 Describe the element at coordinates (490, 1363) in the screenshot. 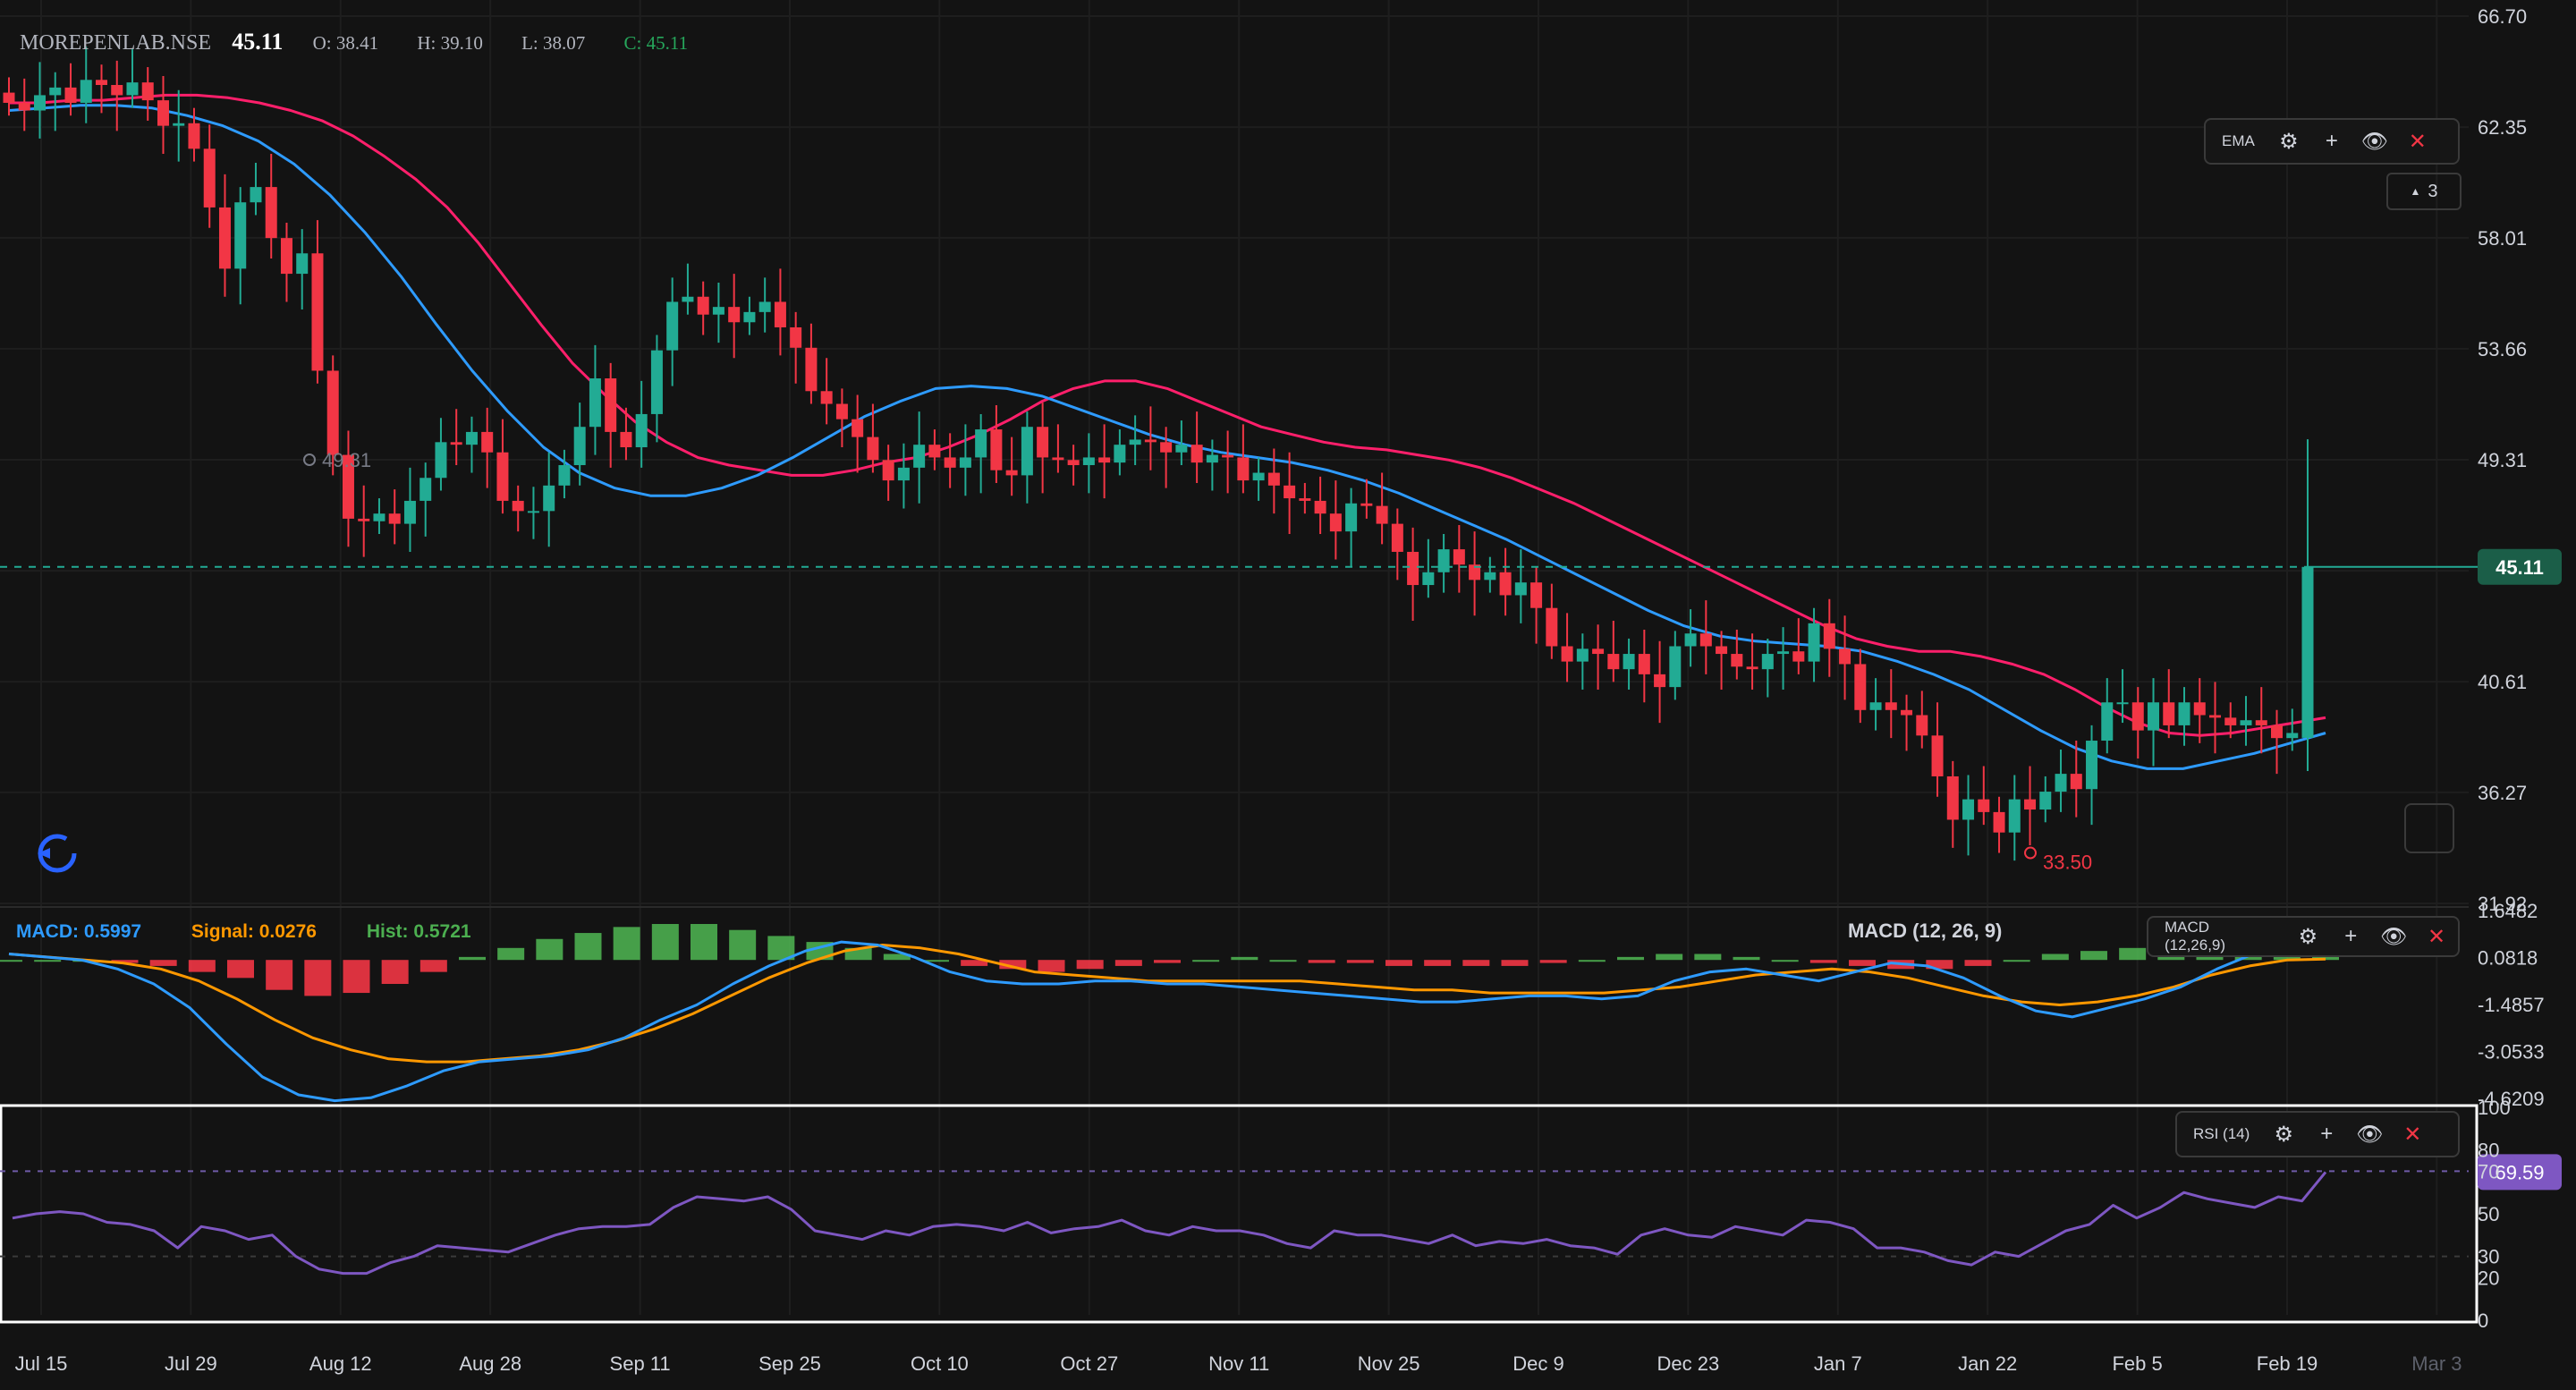

I see `x-tick-label: Aug 28` at that location.